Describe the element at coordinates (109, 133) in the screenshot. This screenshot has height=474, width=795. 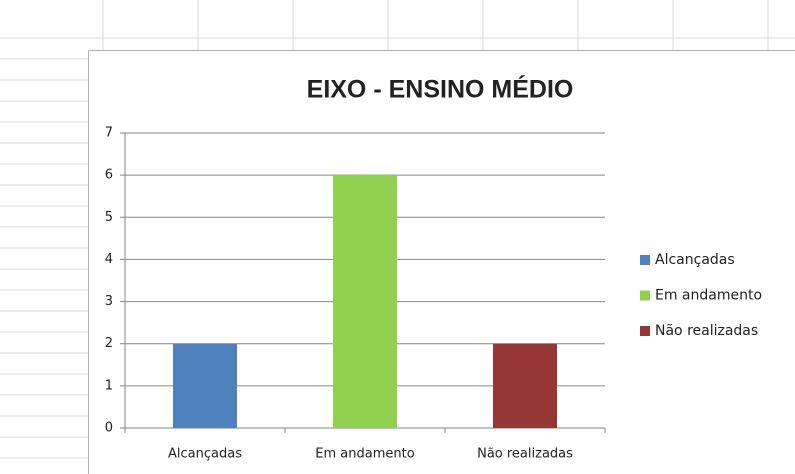
I see `y-tick-label: 7` at that location.